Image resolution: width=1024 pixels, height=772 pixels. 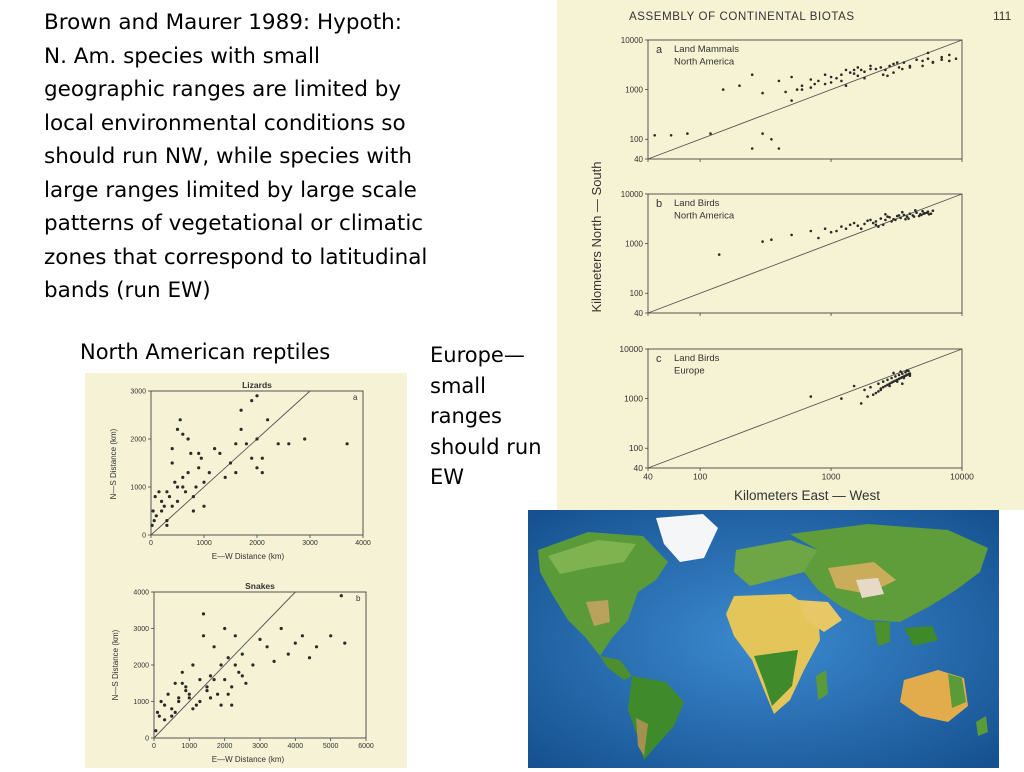 What do you see at coordinates (138, 439) in the screenshot?
I see `y-tick-label: 2000` at bounding box center [138, 439].